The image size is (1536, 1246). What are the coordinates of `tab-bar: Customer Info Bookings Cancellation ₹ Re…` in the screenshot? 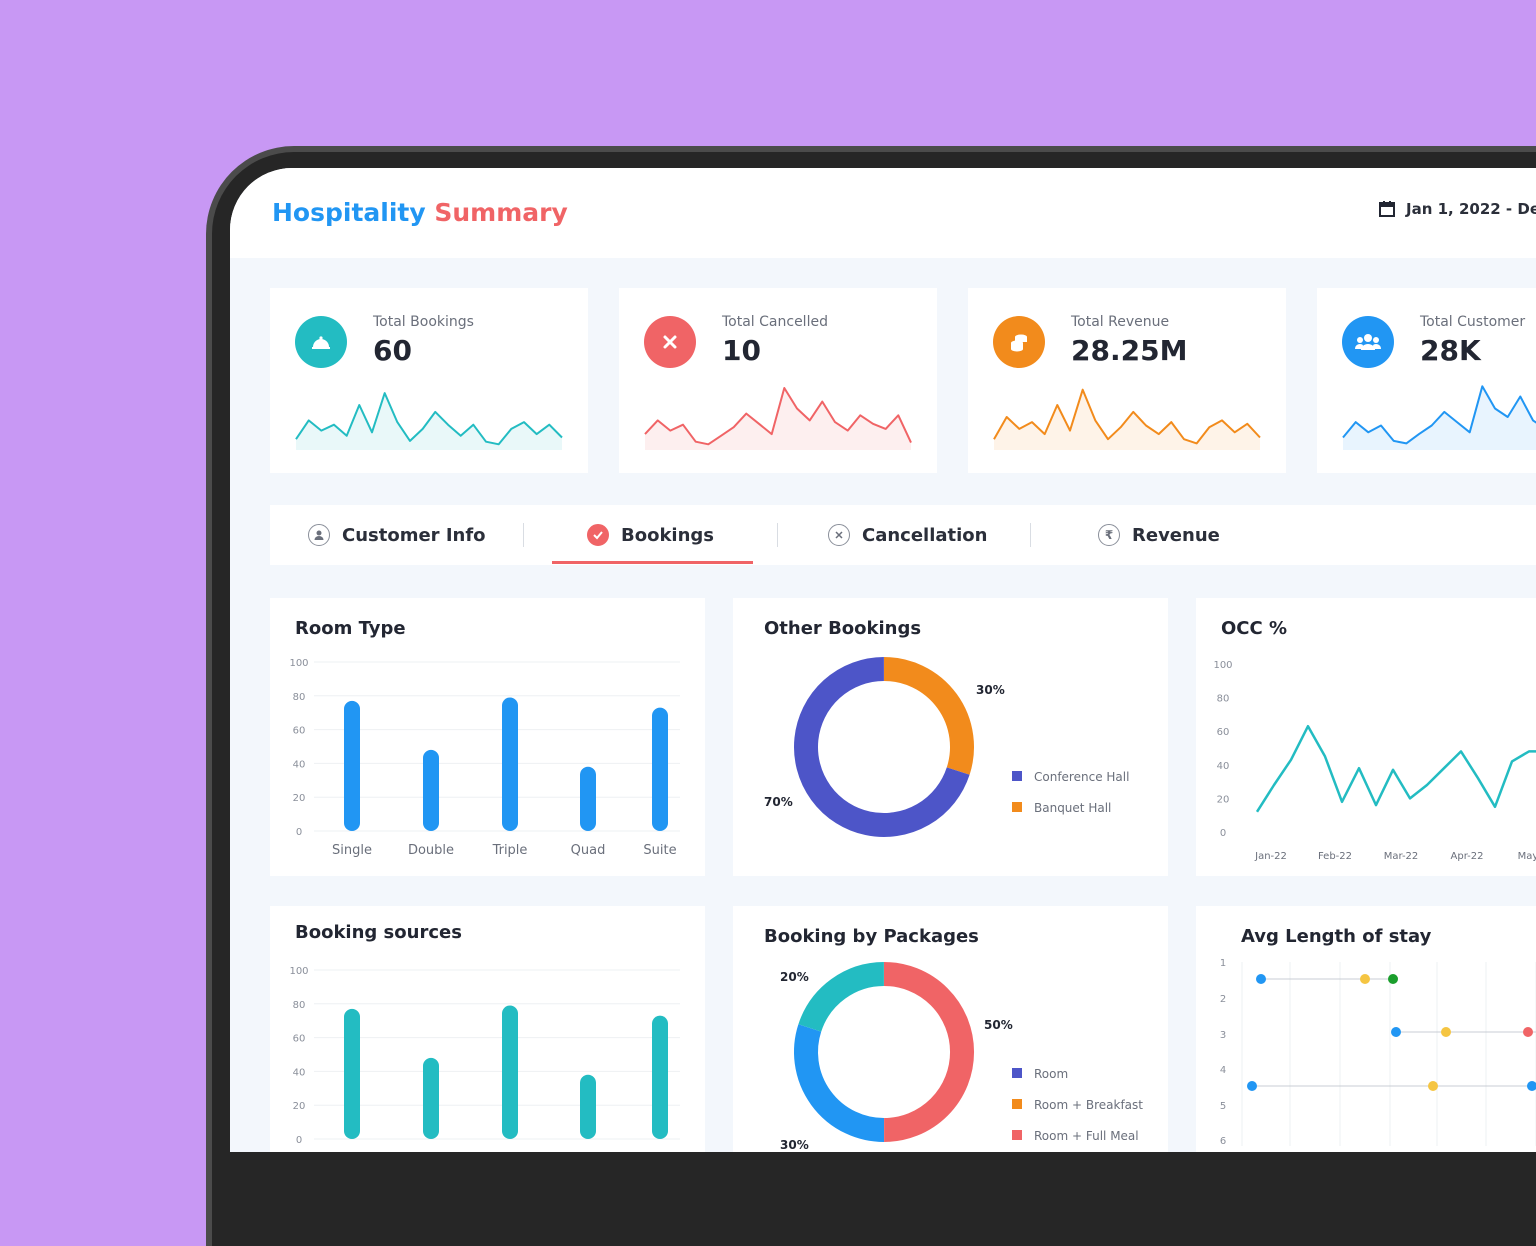 It's located at (903, 535).